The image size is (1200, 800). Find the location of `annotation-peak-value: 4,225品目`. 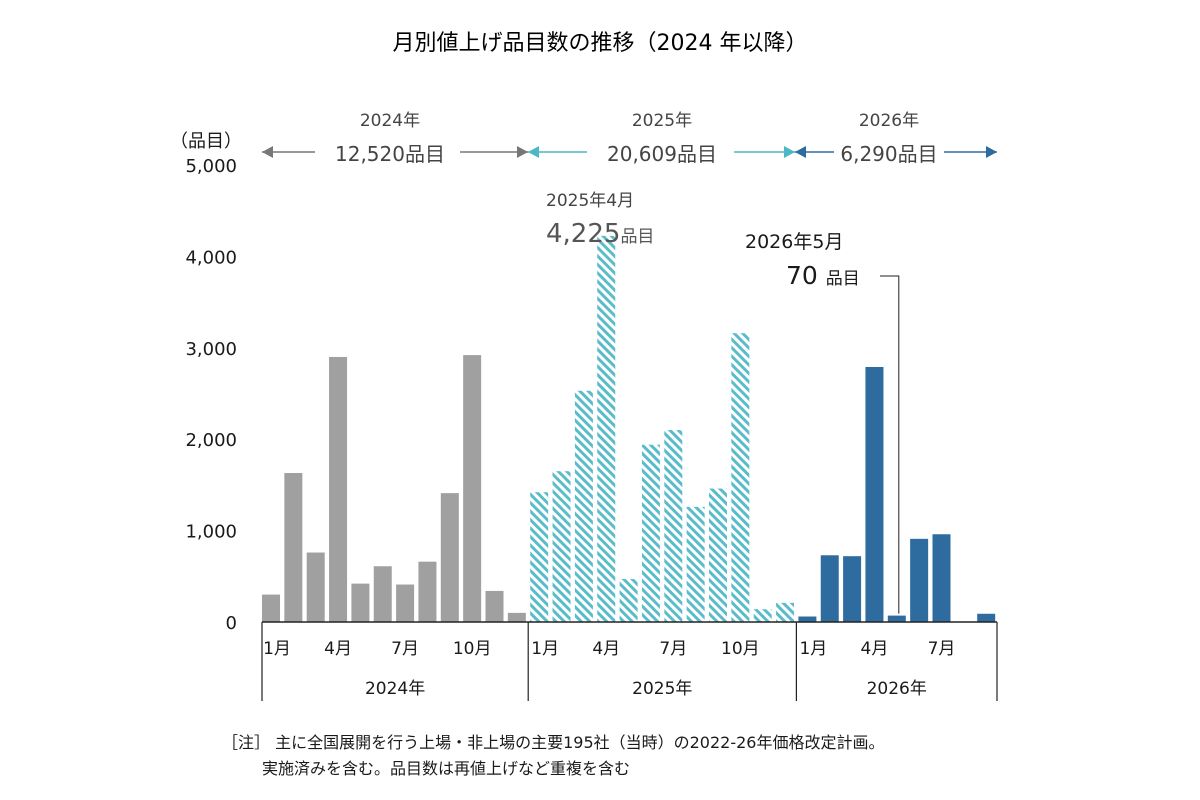

annotation-peak-value: 4,225品目 is located at coordinates (600, 234).